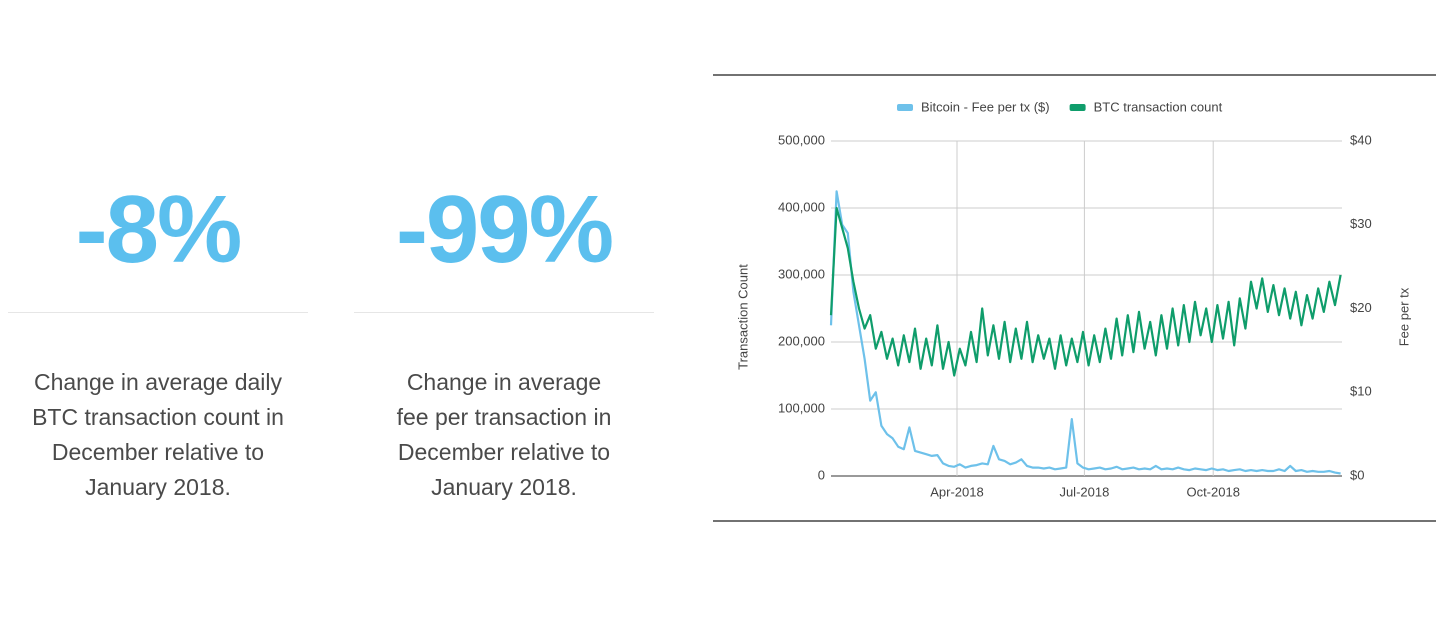 The width and height of the screenshot is (1443, 634). What do you see at coordinates (801, 340) in the screenshot?
I see `y-tick-label: 200,000` at bounding box center [801, 340].